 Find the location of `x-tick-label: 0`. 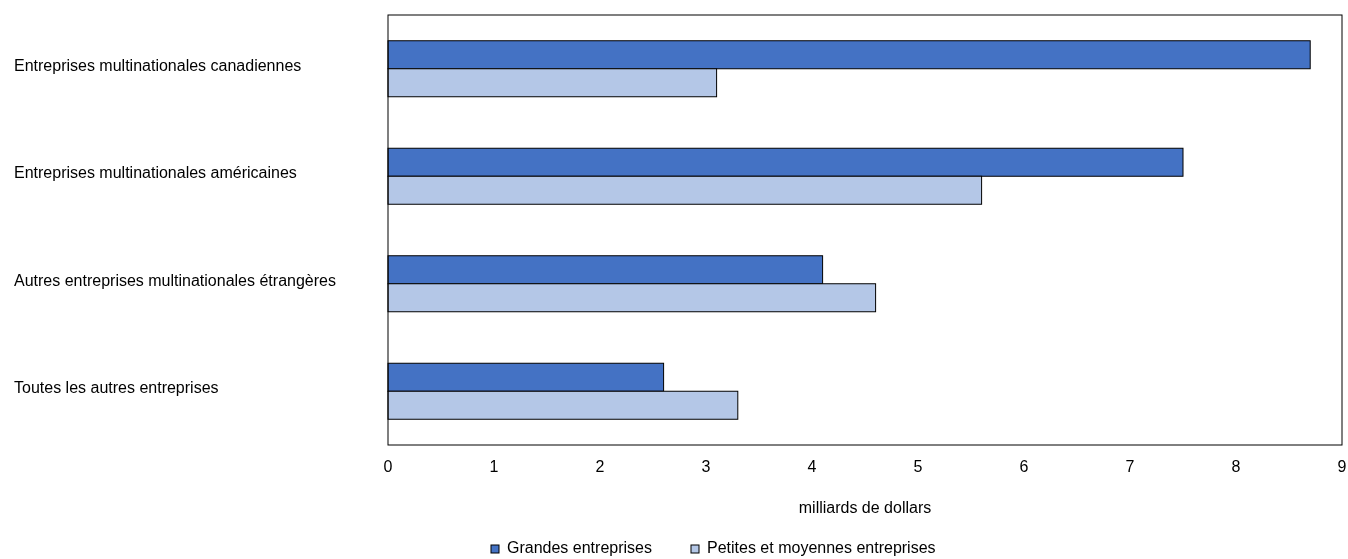

x-tick-label: 0 is located at coordinates (388, 467).